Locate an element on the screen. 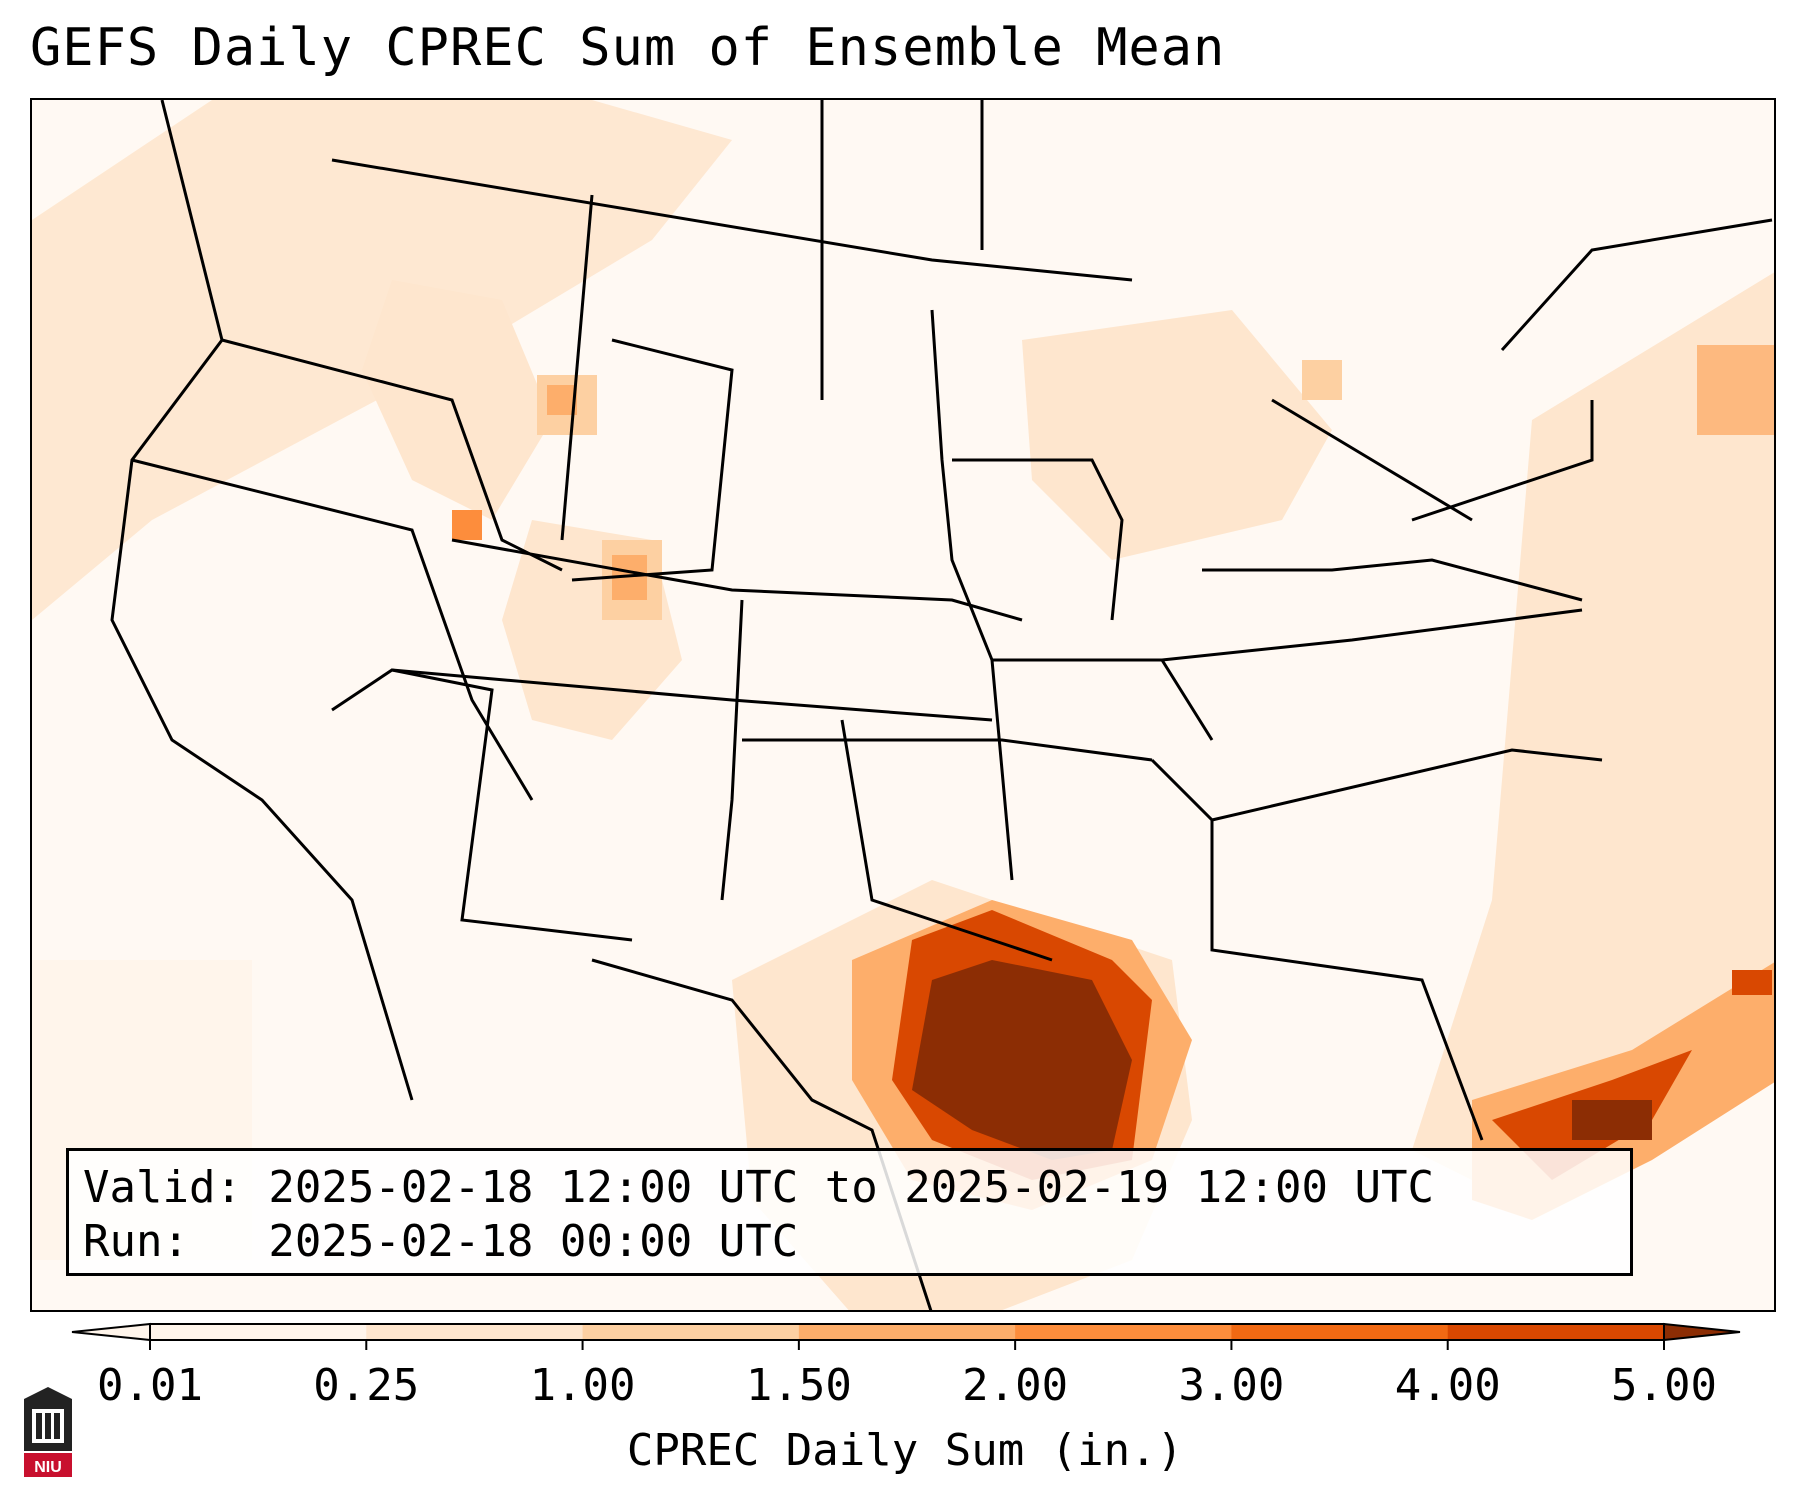 This screenshot has height=1500, width=1803. colorbar-max-arrow is located at coordinates (1702, 1332).